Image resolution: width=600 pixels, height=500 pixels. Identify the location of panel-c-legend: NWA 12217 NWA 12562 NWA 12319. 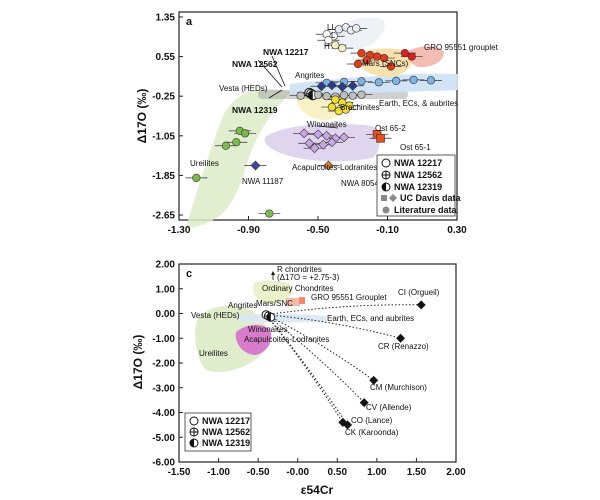
(218, 432).